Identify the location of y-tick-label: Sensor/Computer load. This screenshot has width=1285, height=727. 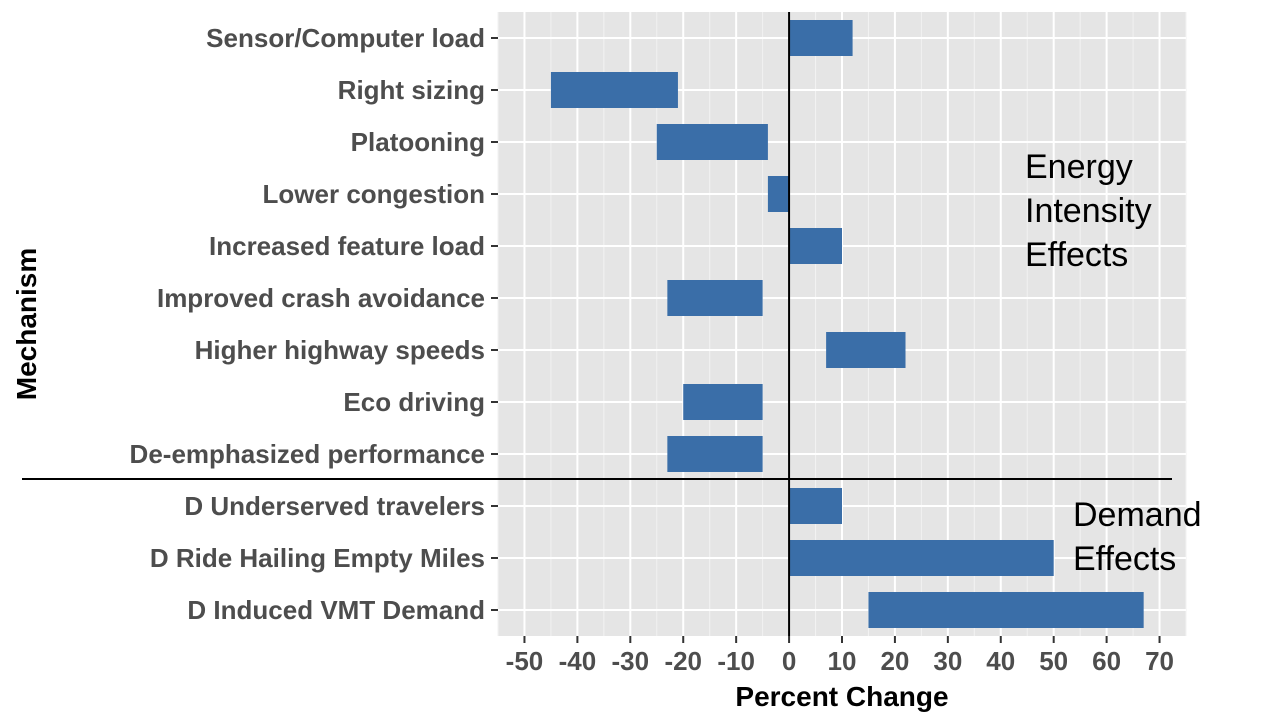
(345, 38).